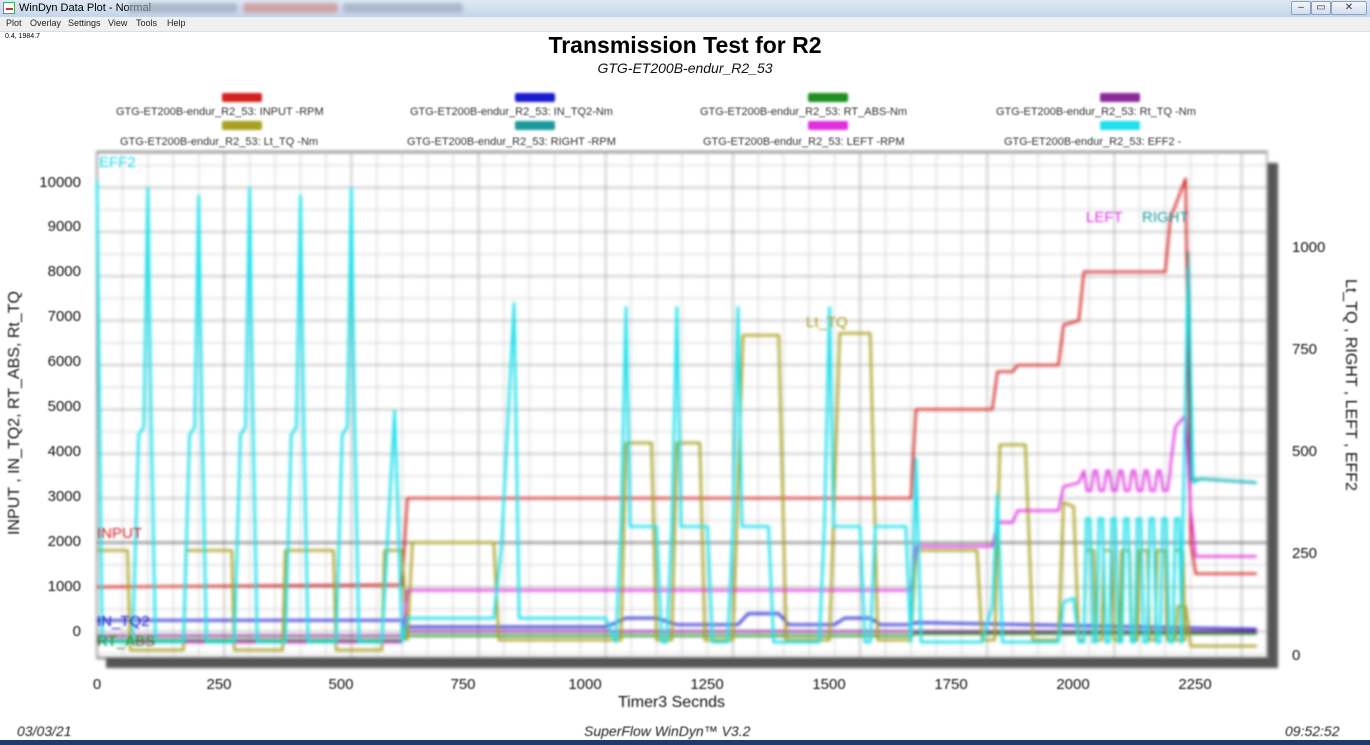  What do you see at coordinates (585, 684) in the screenshot?
I see `x-tick-label: 1000` at bounding box center [585, 684].